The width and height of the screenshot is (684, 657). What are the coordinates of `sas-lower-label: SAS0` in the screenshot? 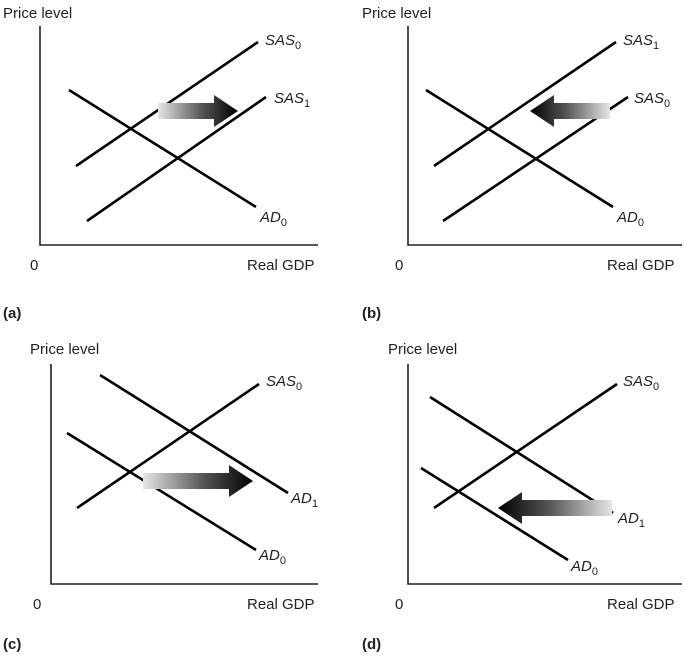 It's located at (652, 100).